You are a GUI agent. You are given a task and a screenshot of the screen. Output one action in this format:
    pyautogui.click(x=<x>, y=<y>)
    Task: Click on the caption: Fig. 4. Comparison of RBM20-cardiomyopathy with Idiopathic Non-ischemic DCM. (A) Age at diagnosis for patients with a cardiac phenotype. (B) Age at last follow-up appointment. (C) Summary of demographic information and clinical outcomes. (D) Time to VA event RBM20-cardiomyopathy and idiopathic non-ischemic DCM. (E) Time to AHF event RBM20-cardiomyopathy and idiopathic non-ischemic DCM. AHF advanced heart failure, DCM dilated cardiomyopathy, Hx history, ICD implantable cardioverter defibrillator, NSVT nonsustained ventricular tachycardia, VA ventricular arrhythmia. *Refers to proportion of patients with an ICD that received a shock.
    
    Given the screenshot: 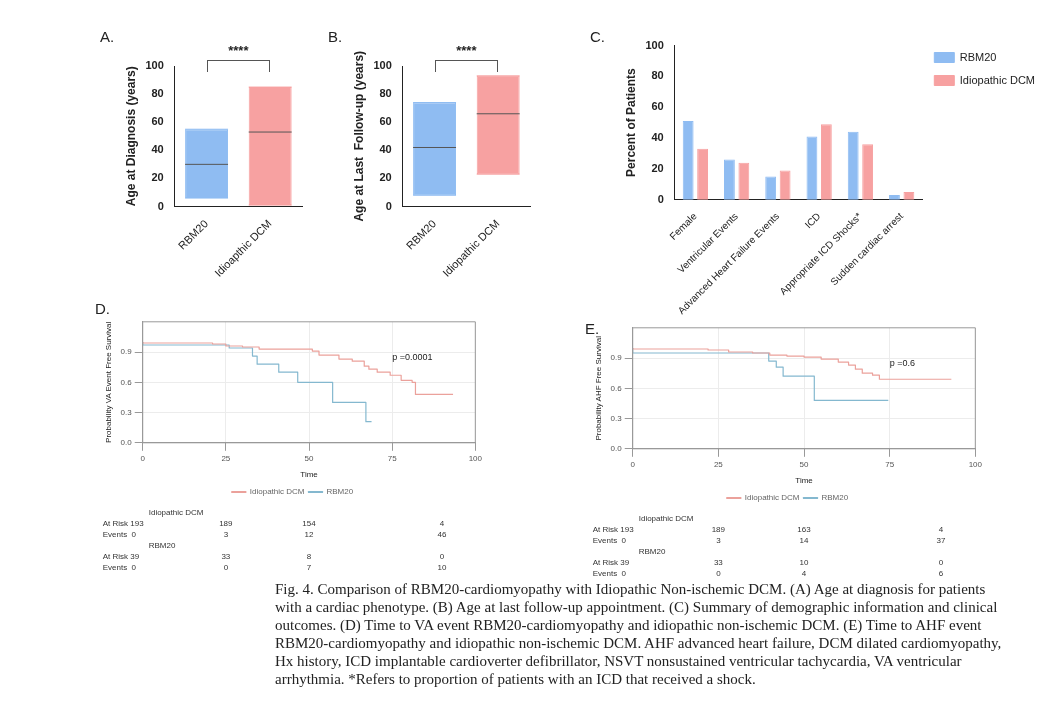 What is the action you would take?
    pyautogui.click(x=639, y=634)
    